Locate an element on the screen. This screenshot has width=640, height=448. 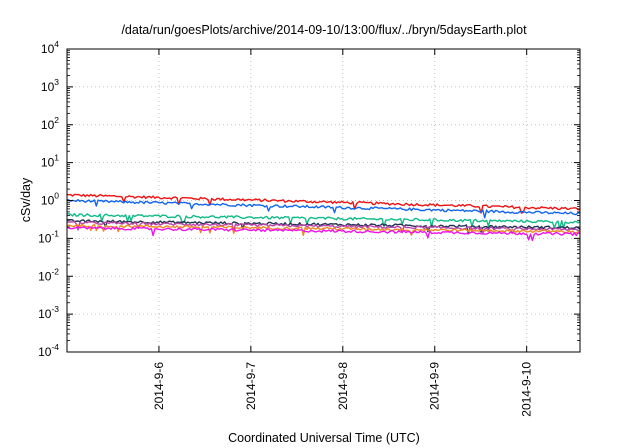
y-tick-labels: 10⁻⁴ 10⁻³ 10⁻² 10⁻¹ 10⁰ 10¹ 10² 10³ 10⁴ is located at coordinates (48, 199).